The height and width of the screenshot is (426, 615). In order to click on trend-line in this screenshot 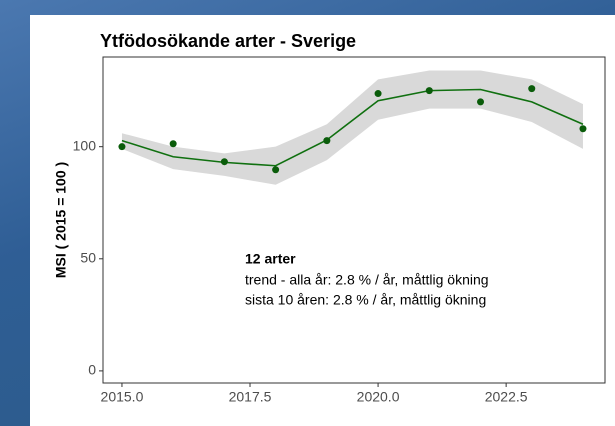, I will do `click(352, 127)`.